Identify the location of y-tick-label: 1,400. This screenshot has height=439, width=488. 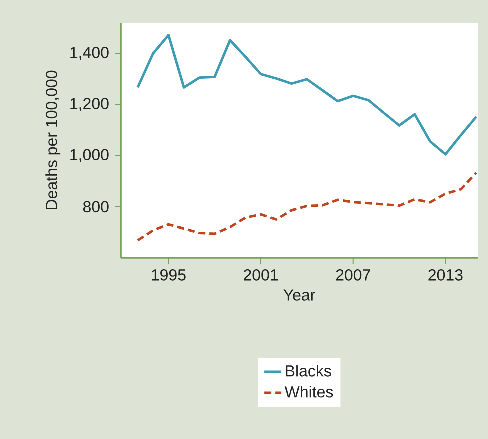
(89, 53).